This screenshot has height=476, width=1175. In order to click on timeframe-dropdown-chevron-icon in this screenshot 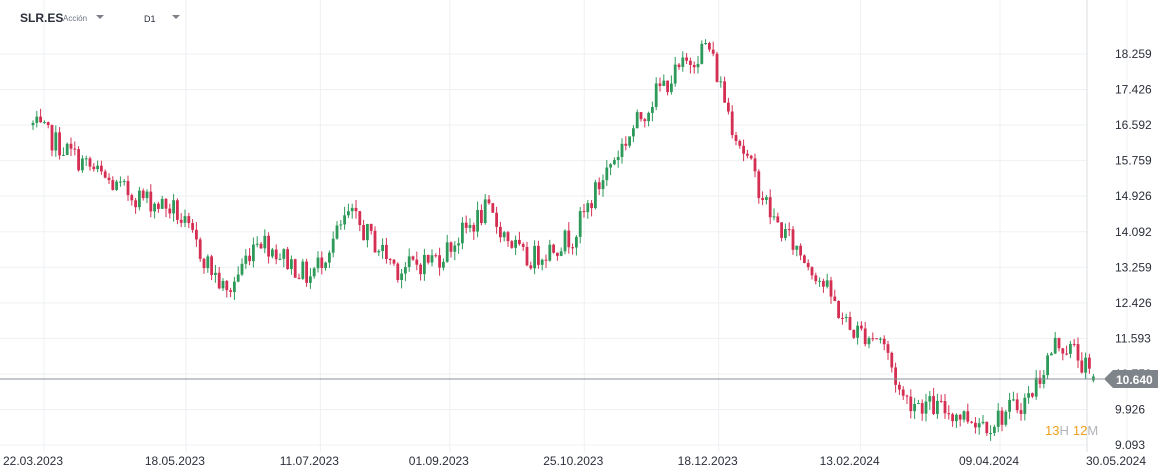, I will do `click(176, 17)`.